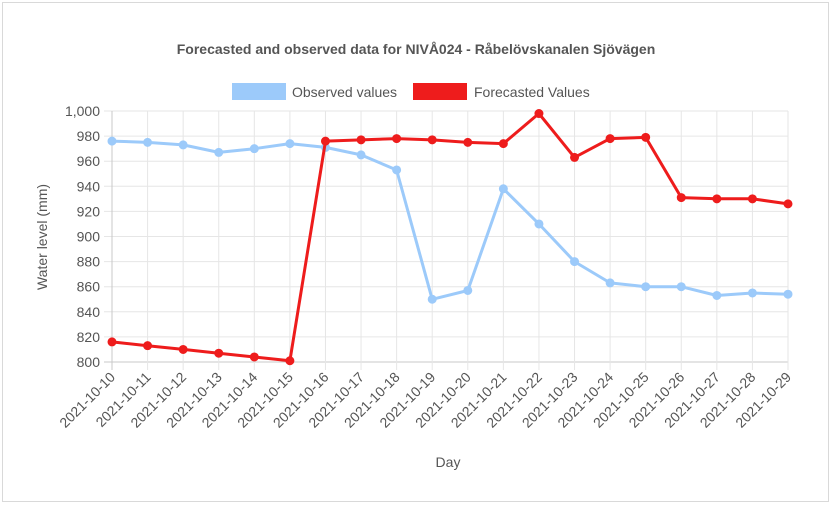 This screenshot has height=506, width=833. What do you see at coordinates (89, 186) in the screenshot?
I see `y-tick-label: 940` at bounding box center [89, 186].